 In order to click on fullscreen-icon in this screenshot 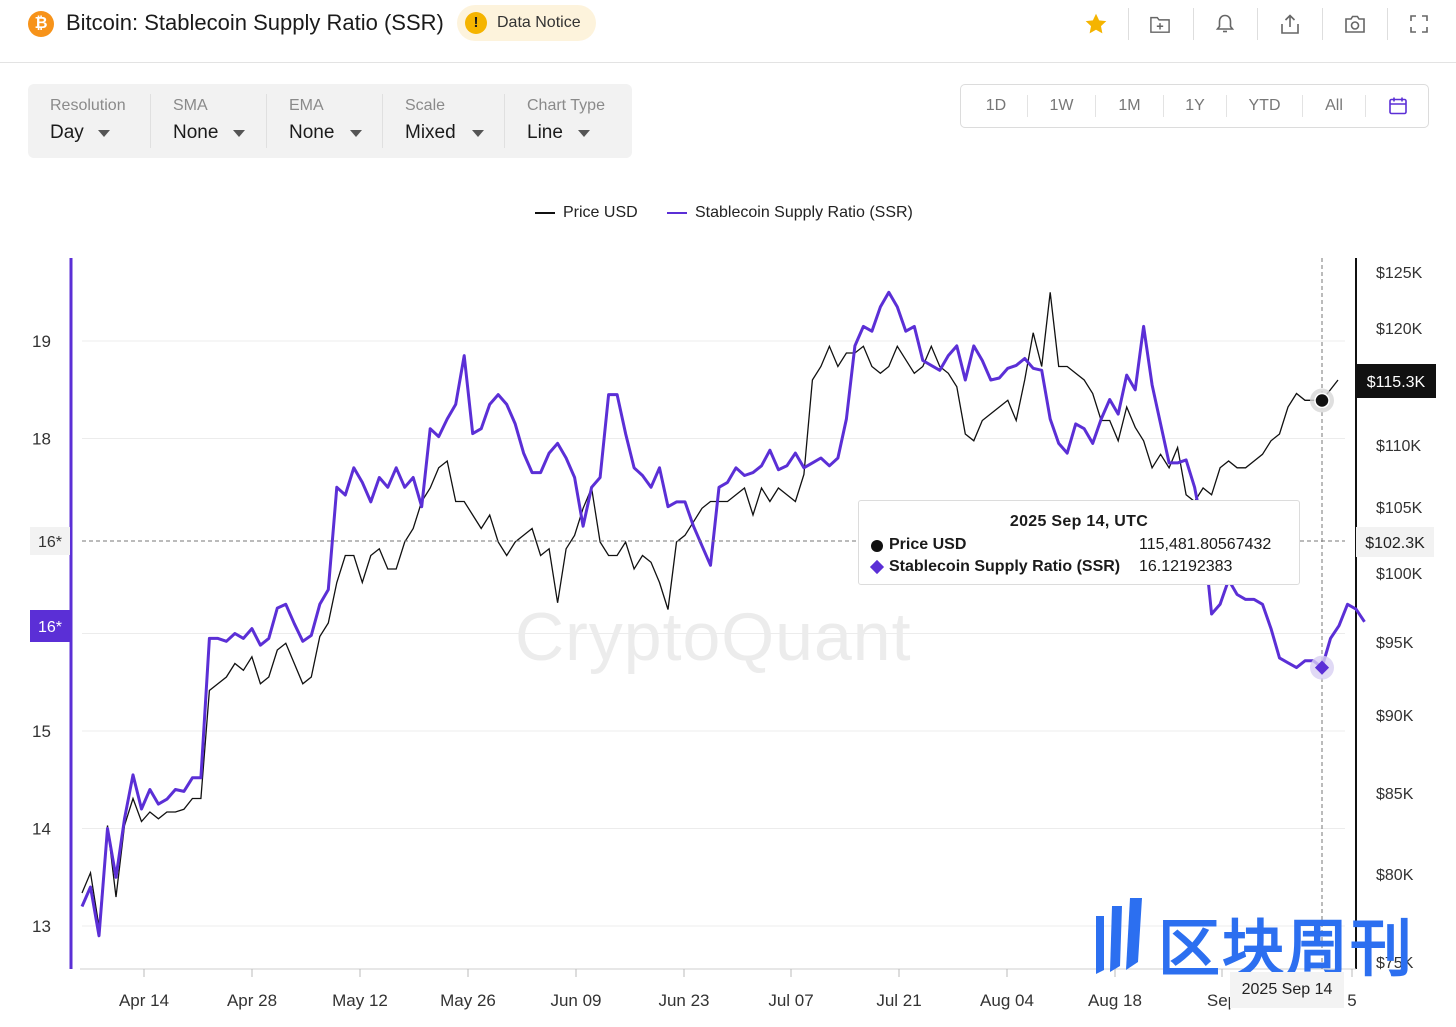, I will do `click(1419, 24)`.